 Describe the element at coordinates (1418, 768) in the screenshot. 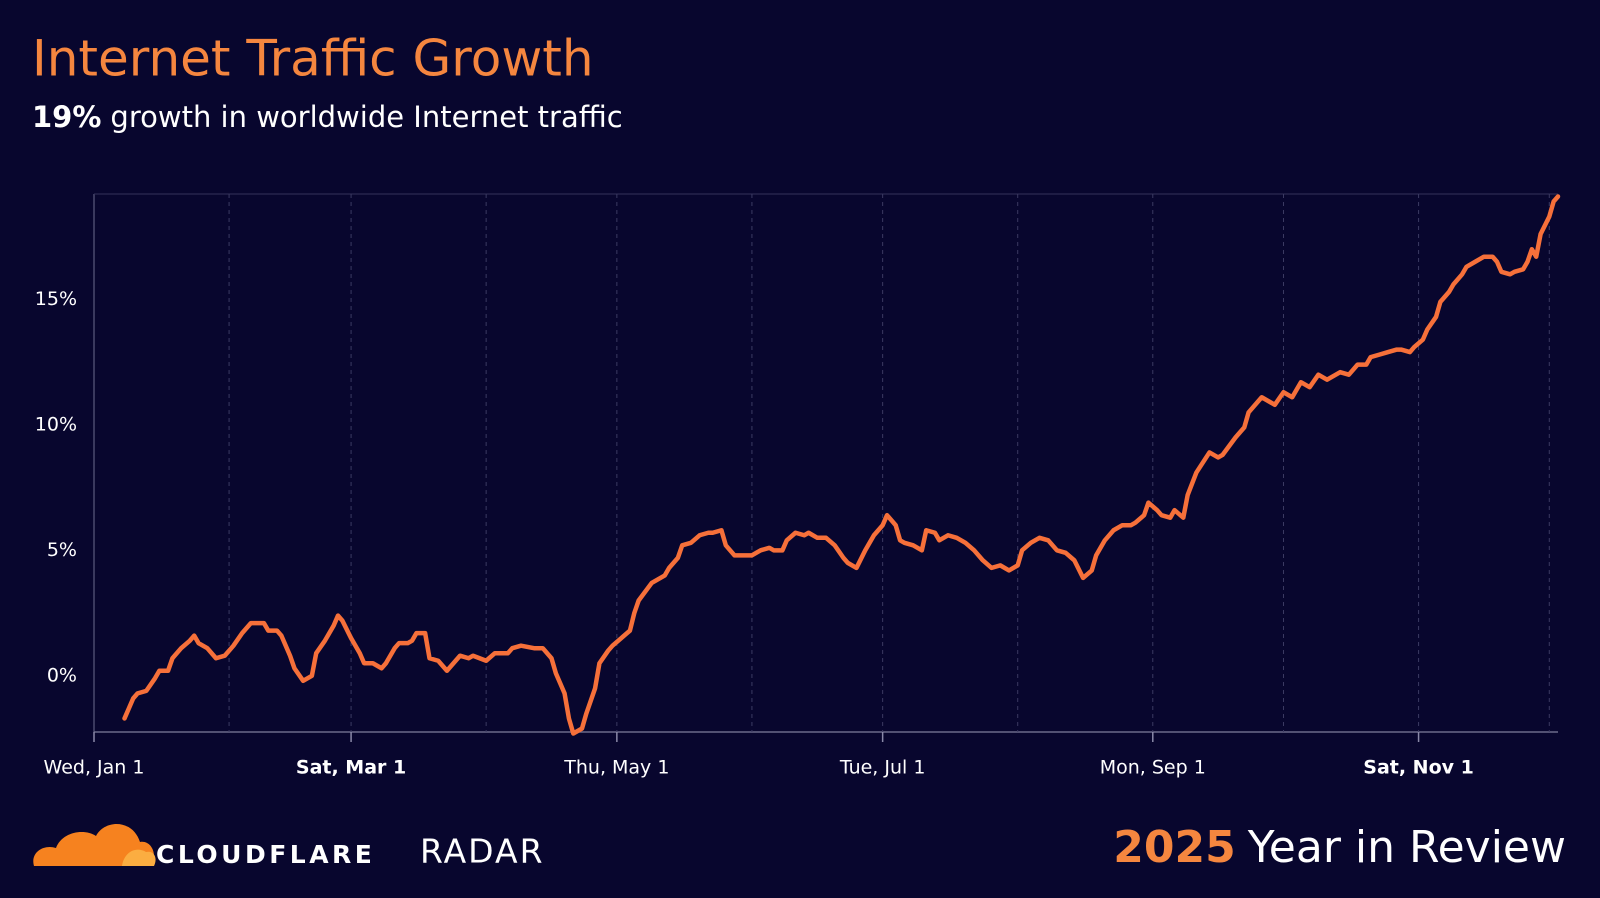

I see `x-tick-label: Sat, Nov 1` at that location.